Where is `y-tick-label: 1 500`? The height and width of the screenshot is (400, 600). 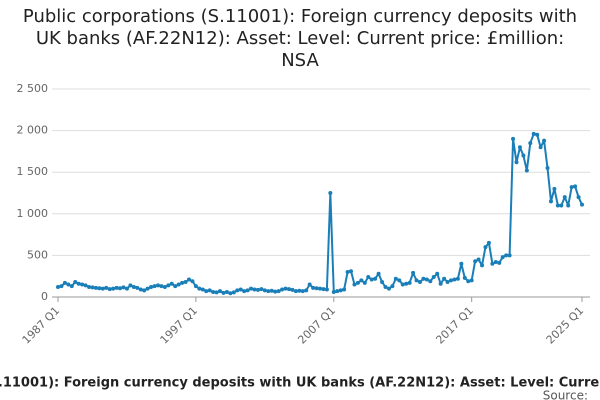
y-tick-label: 1 500 is located at coordinates (33, 171).